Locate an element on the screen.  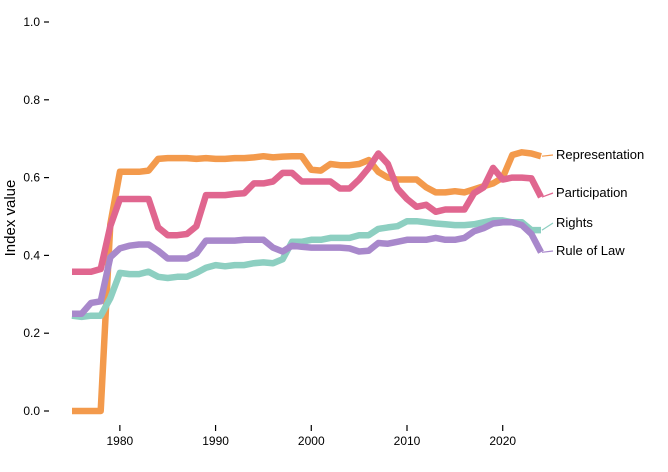
x-tick-label: 1980 is located at coordinates (120, 441).